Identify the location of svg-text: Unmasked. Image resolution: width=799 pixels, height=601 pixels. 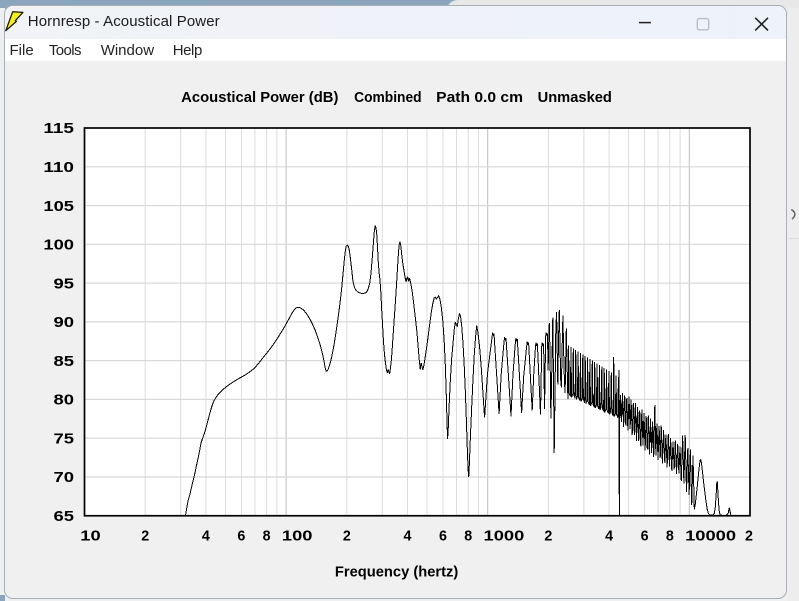
(575, 98).